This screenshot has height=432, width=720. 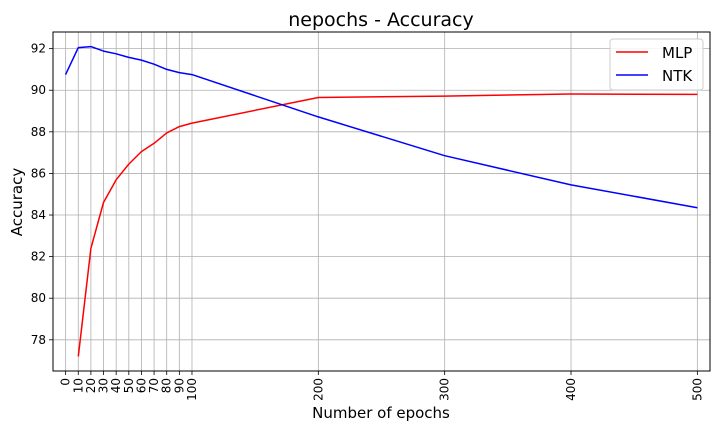 I want to click on y-tick-label: 90, so click(x=38, y=90).